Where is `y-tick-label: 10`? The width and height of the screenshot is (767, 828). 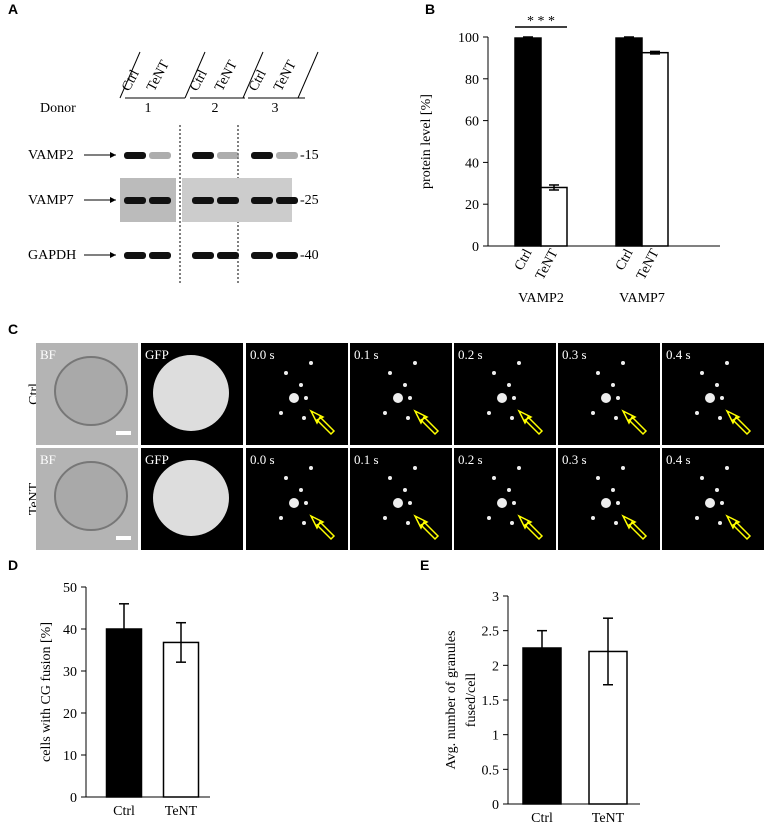 y-tick-label: 10 is located at coordinates (70, 756).